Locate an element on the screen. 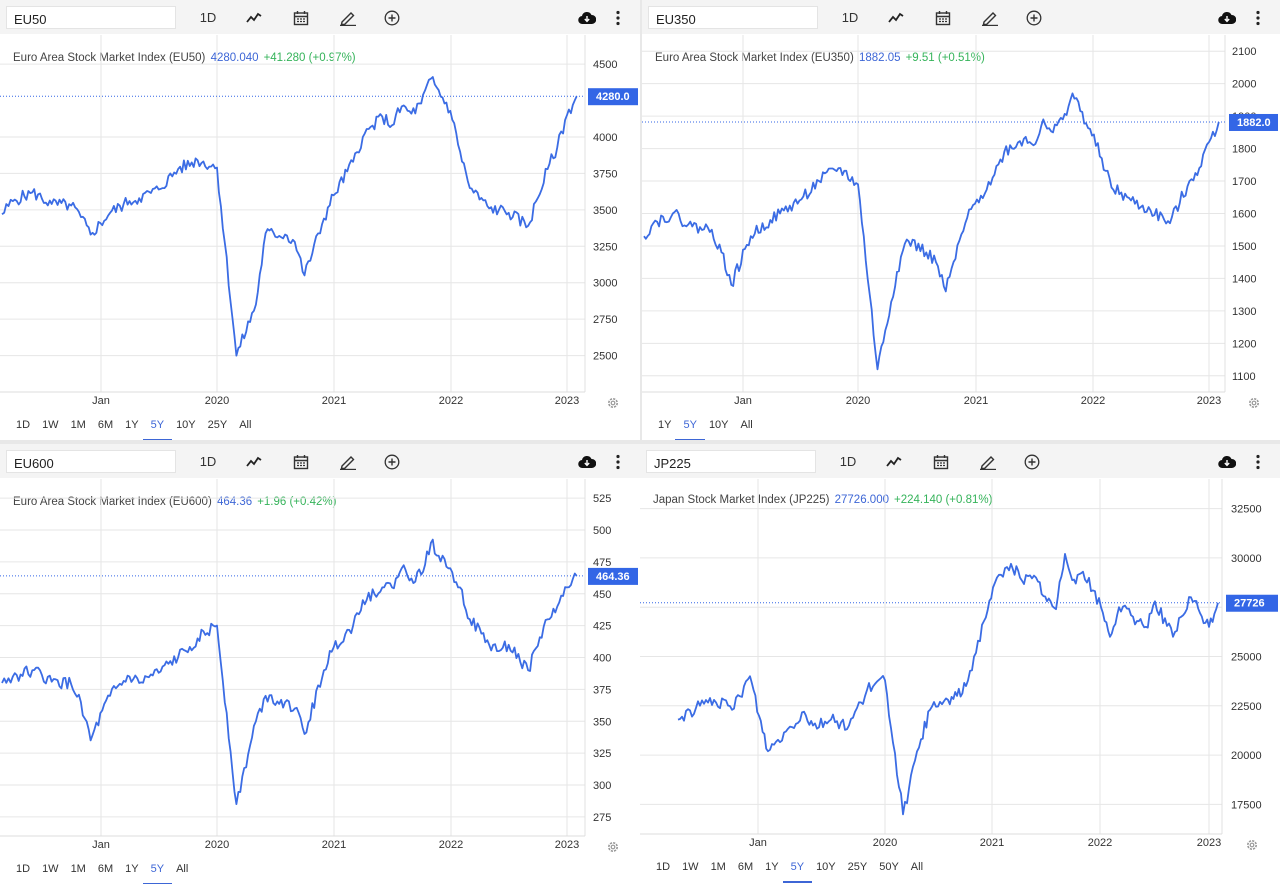 The height and width of the screenshot is (884, 1280). y-tick-label: 450 is located at coordinates (602, 595).